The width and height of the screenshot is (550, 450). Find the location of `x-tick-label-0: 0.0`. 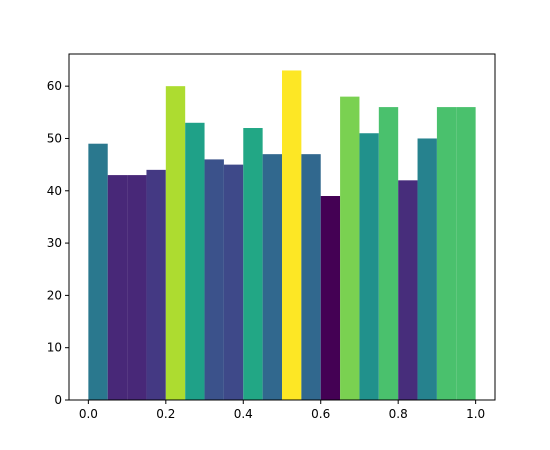

x-tick-label-0: 0.0 is located at coordinates (88, 414).